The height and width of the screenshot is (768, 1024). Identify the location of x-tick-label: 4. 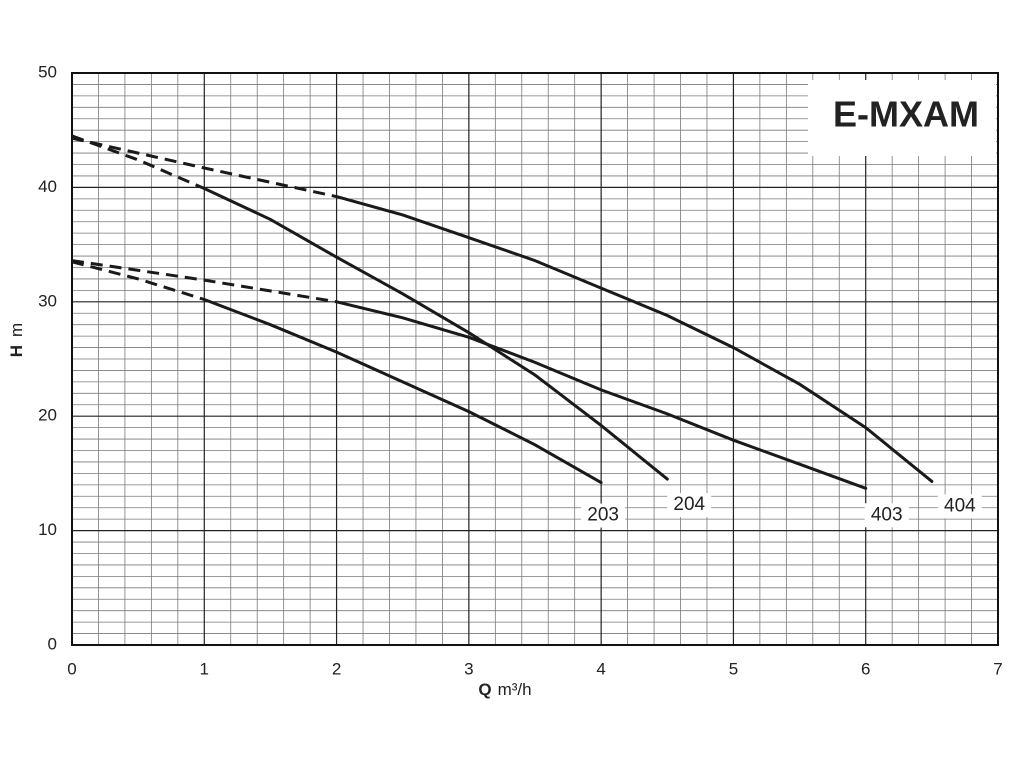
(600, 668).